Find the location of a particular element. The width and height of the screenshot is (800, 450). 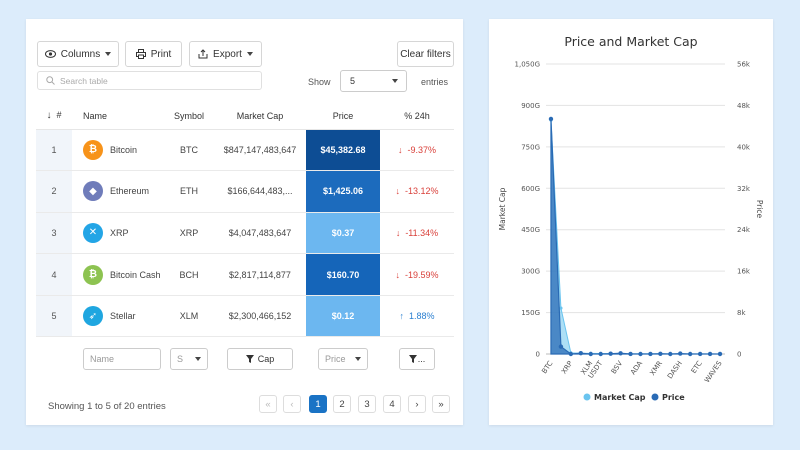

legend-price-swatch is located at coordinates (655, 397).